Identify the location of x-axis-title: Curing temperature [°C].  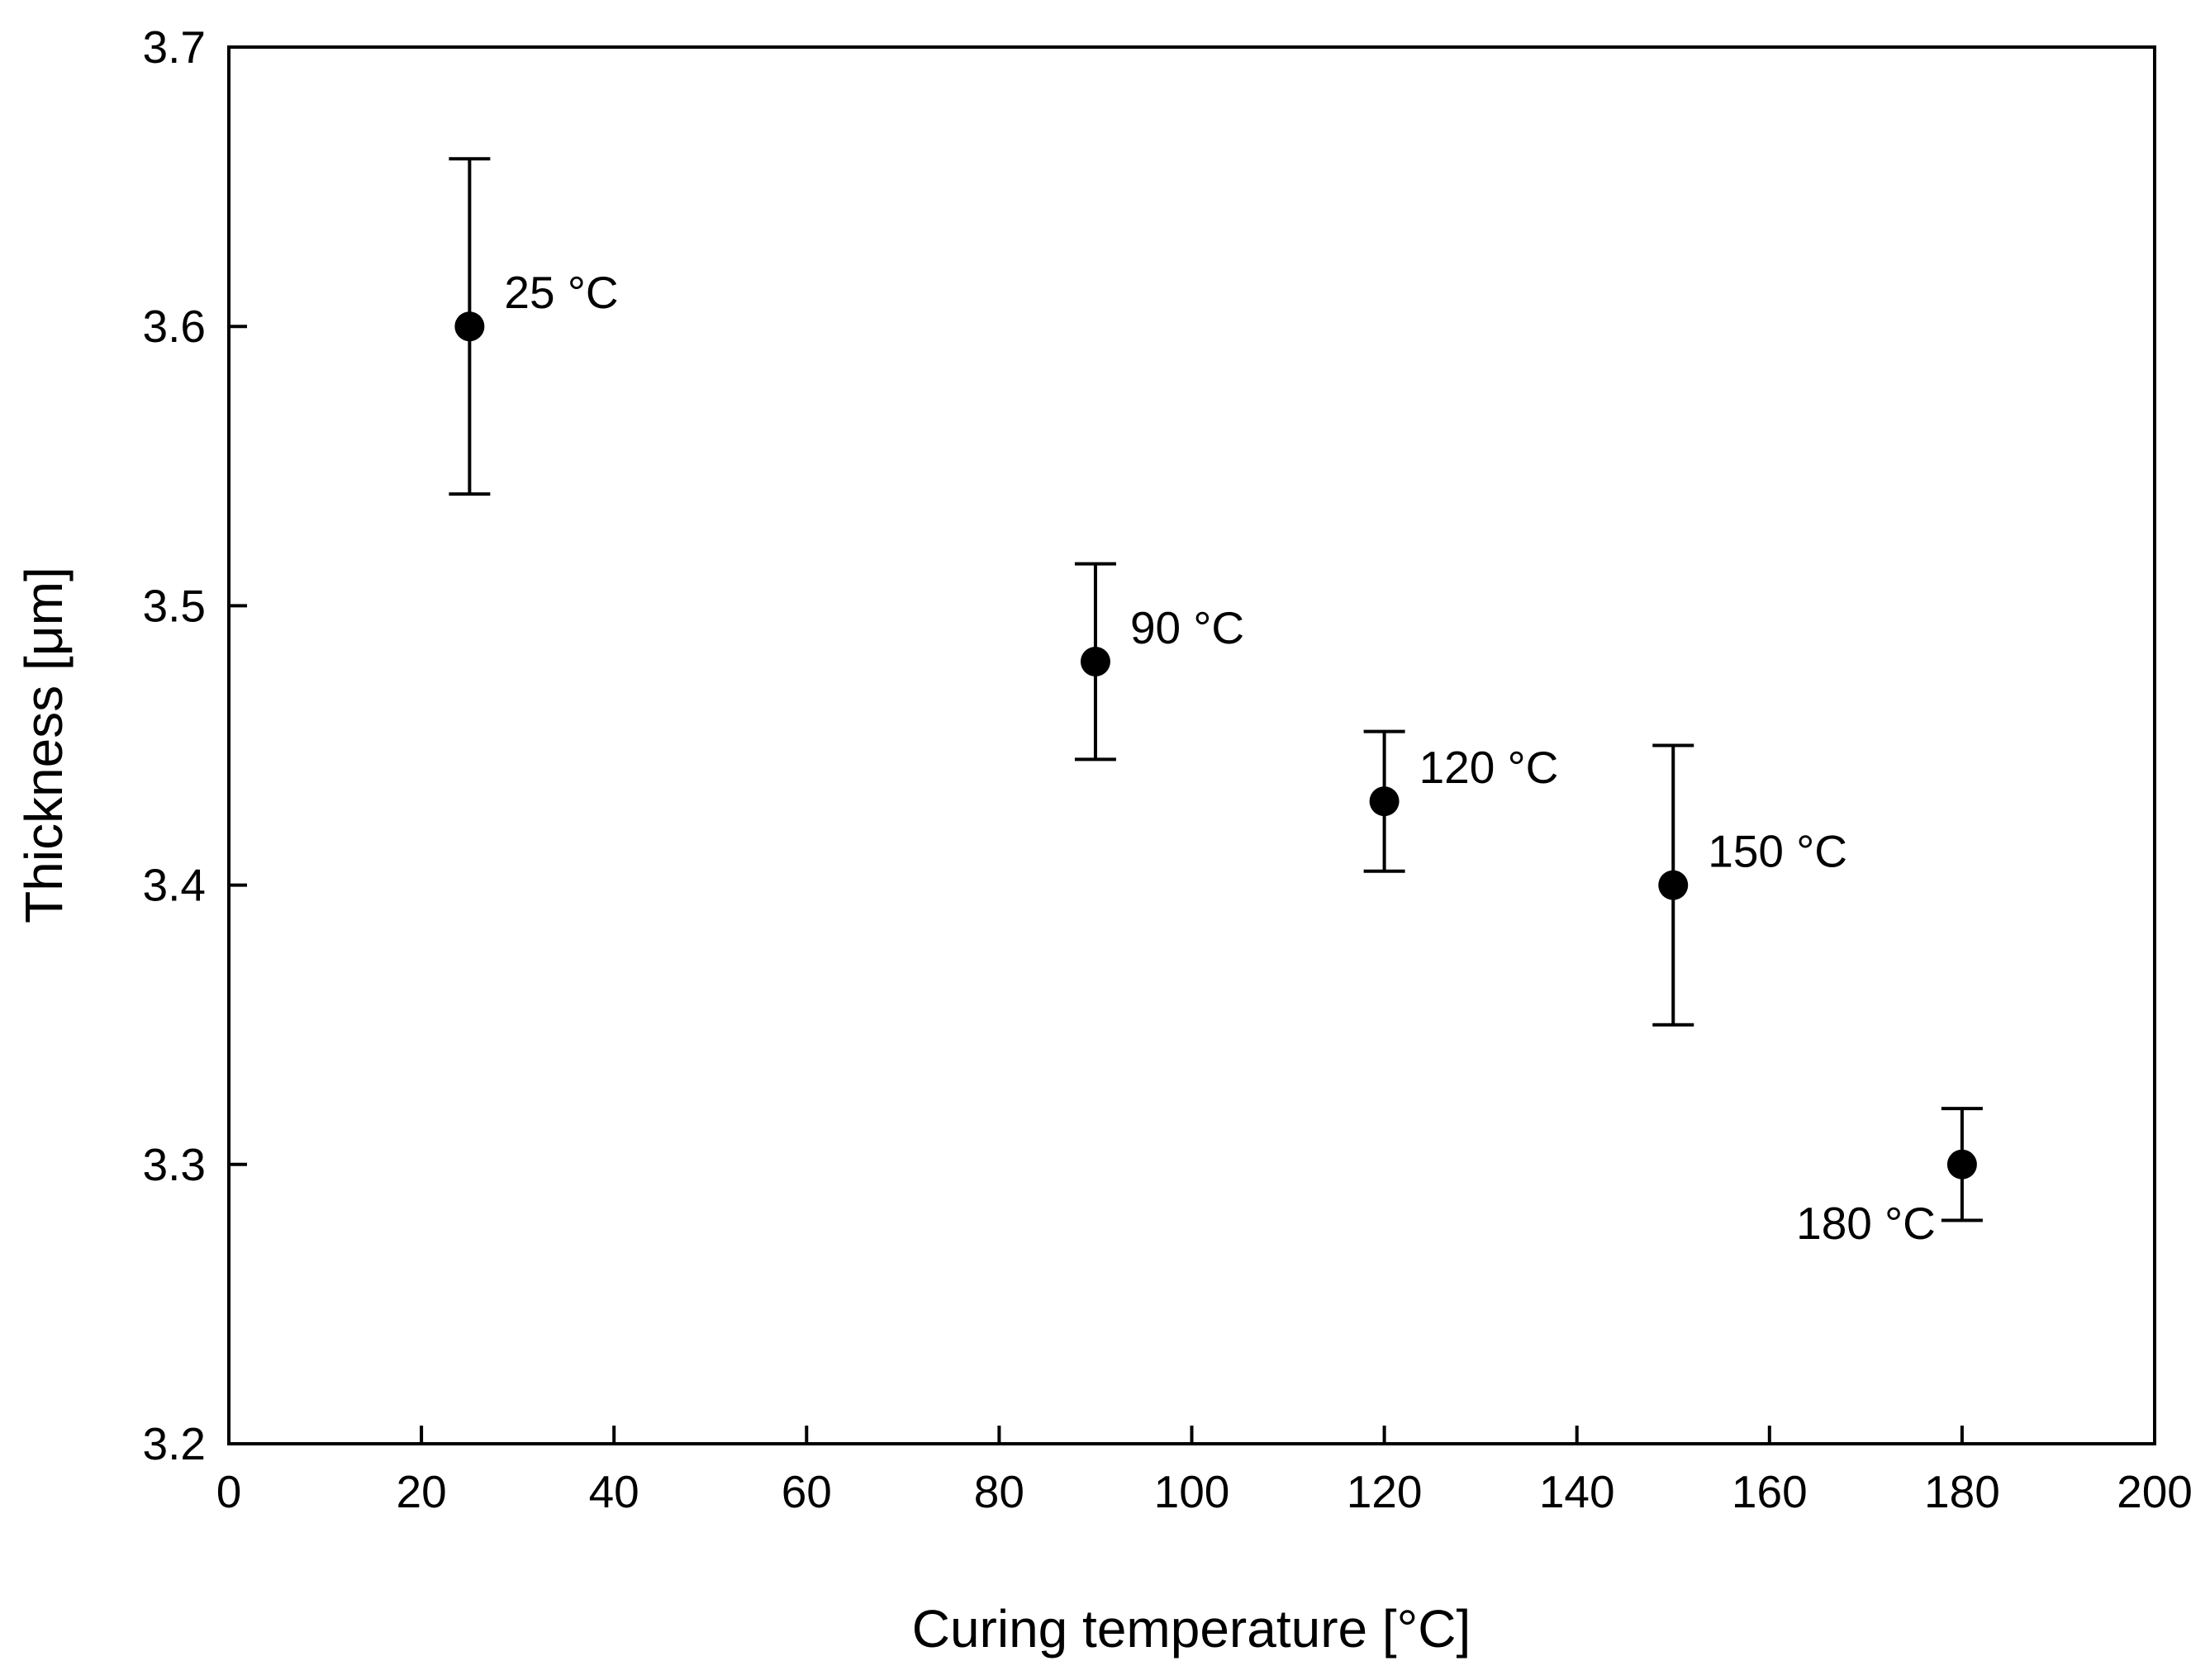
(1191, 1629).